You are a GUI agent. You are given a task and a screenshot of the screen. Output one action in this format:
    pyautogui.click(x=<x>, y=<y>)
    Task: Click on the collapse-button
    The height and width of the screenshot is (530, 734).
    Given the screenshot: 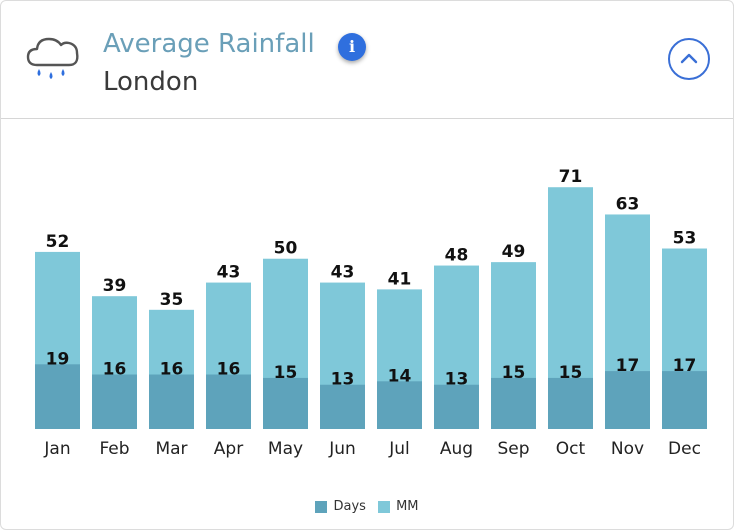 What is the action you would take?
    pyautogui.click(x=689, y=59)
    